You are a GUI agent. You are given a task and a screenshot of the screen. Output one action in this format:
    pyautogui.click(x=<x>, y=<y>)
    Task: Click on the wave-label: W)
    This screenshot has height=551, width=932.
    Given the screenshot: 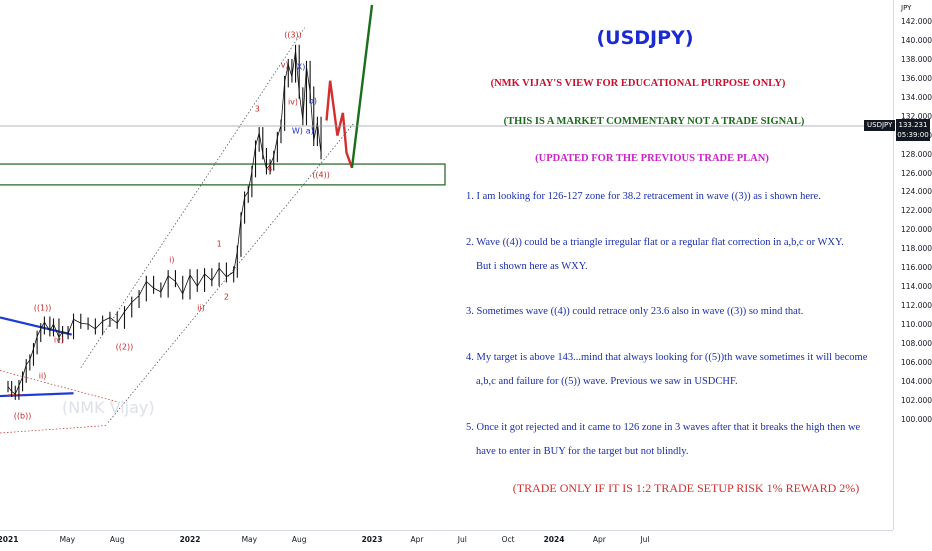 What is the action you would take?
    pyautogui.click(x=297, y=131)
    